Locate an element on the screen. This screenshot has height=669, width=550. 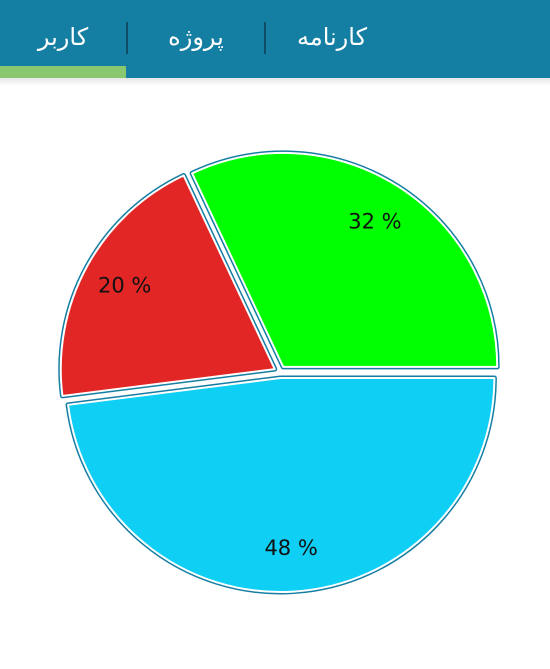
slice-percent-label: 48 % is located at coordinates (290, 548).